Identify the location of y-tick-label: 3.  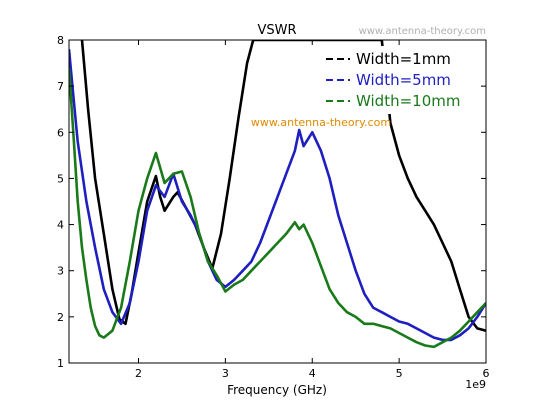
(60, 271).